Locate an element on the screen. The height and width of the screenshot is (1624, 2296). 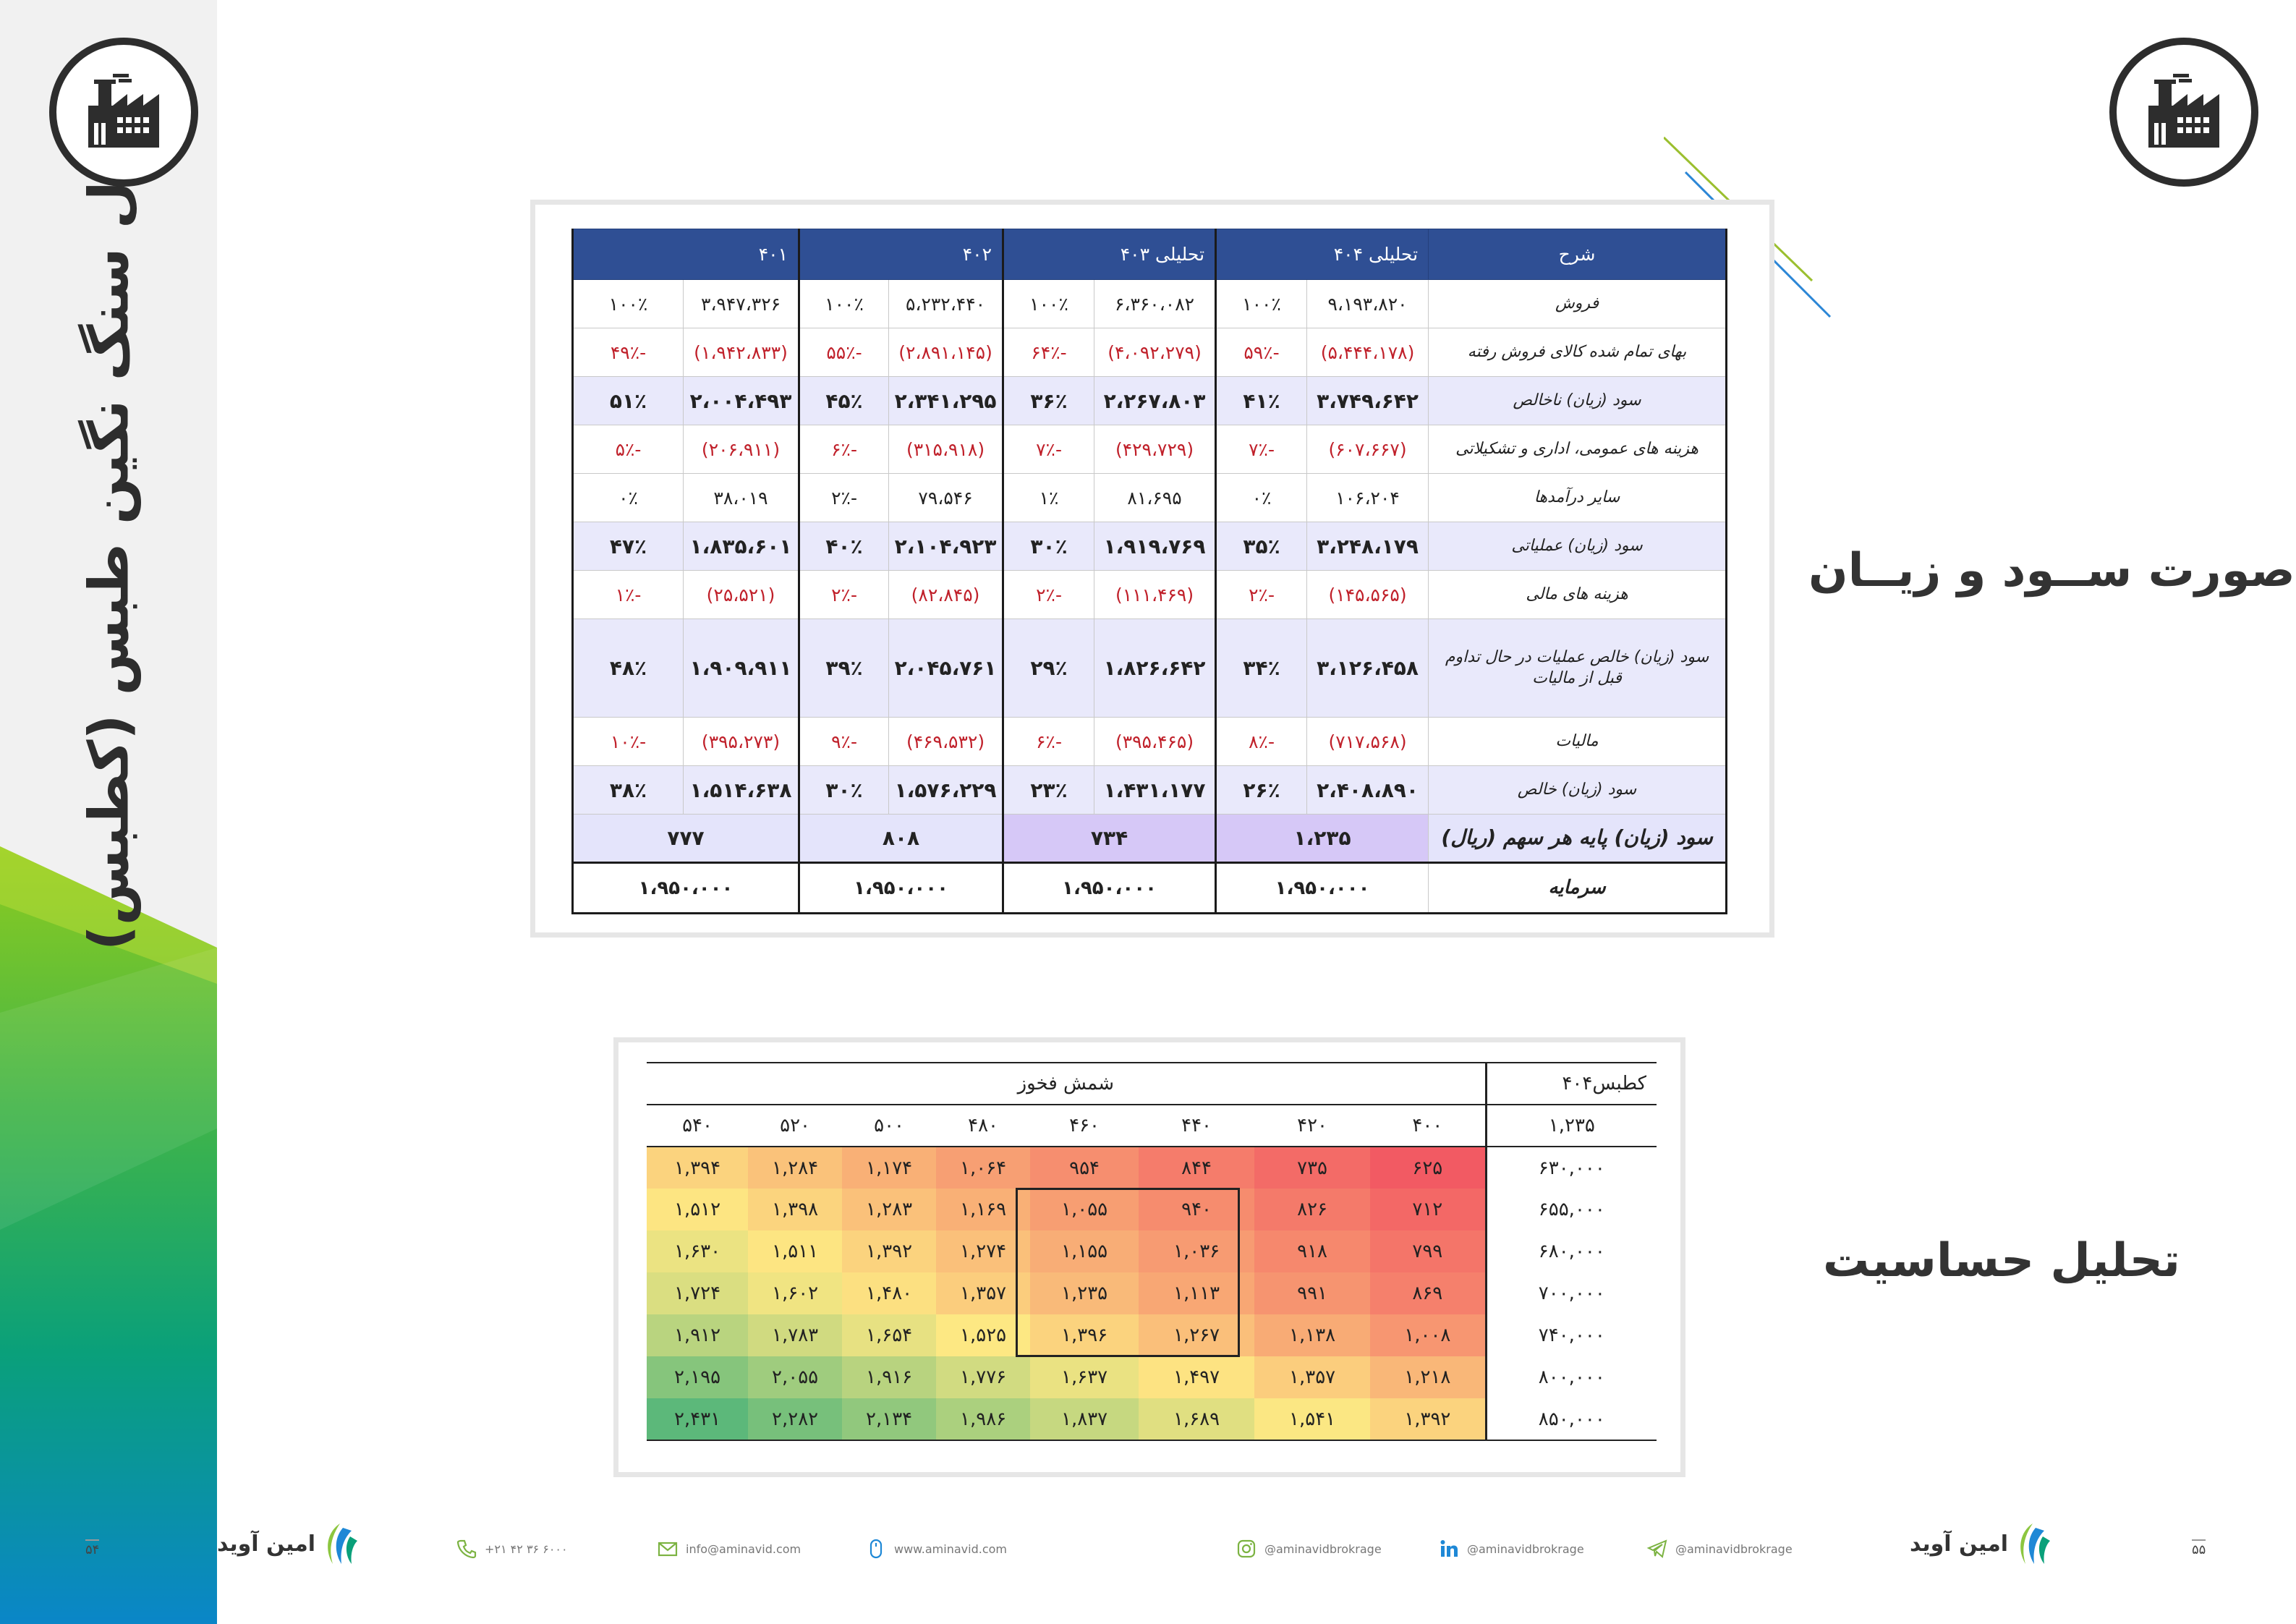
sensitivity-row-header: ۷۴۰,۰۰۰ is located at coordinates (1570, 1335).